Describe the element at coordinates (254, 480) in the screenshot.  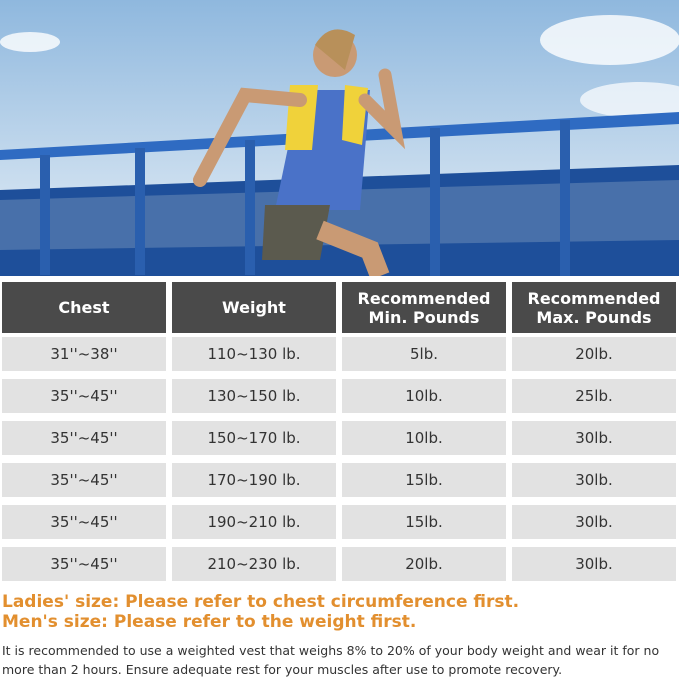
I see `cell-weight: 170~190 lb.` at that location.